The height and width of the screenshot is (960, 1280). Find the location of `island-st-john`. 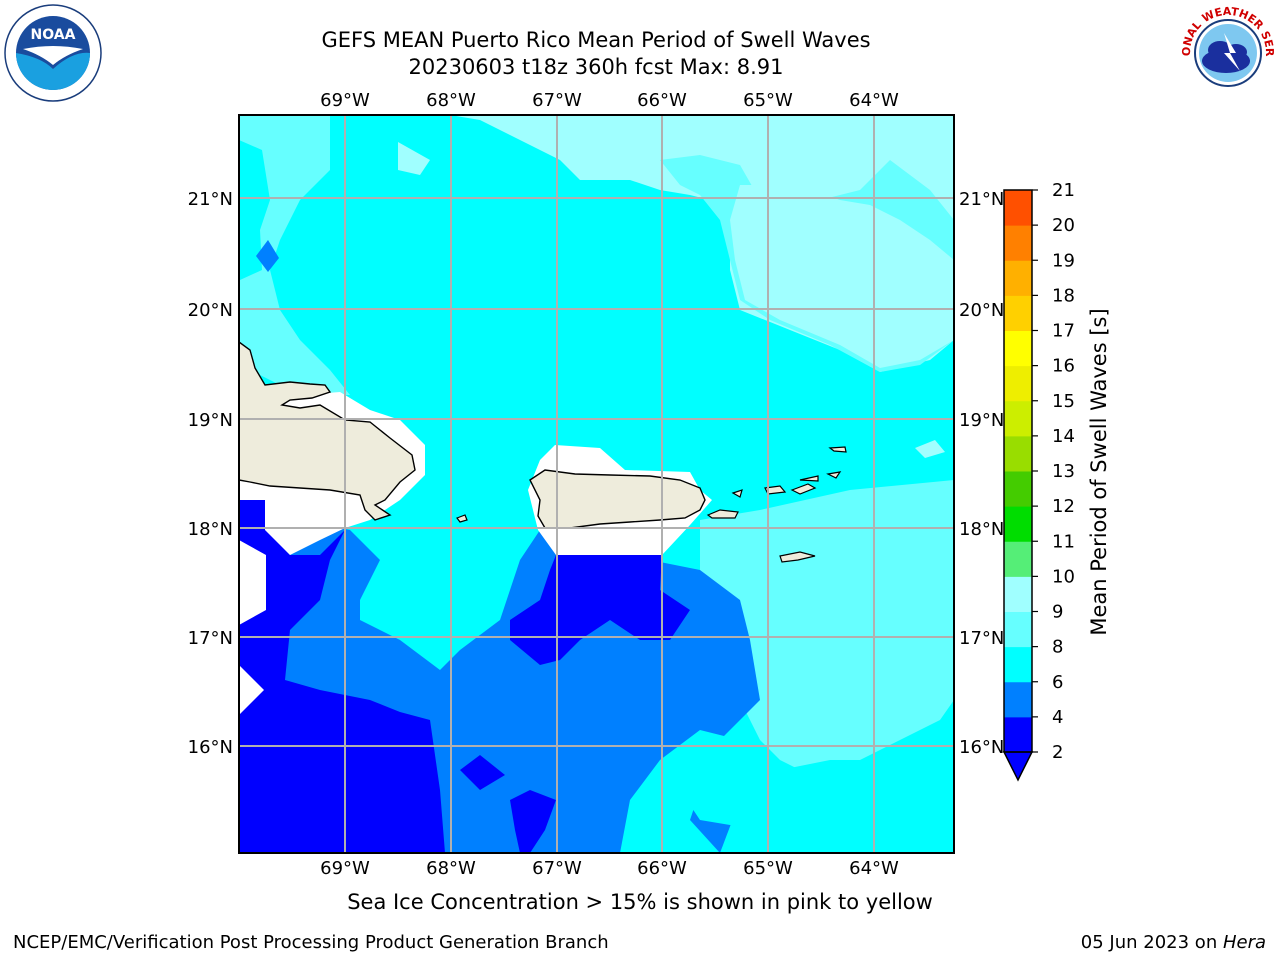

island-st-john is located at coordinates (803, 489).